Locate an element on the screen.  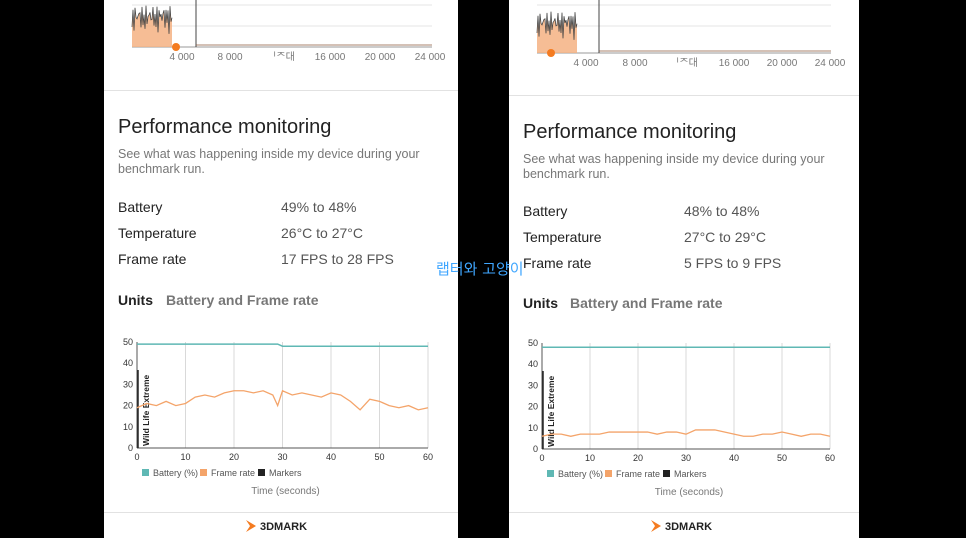
watermark-text: 랩터와 고양이 is located at coordinates (480, 269).